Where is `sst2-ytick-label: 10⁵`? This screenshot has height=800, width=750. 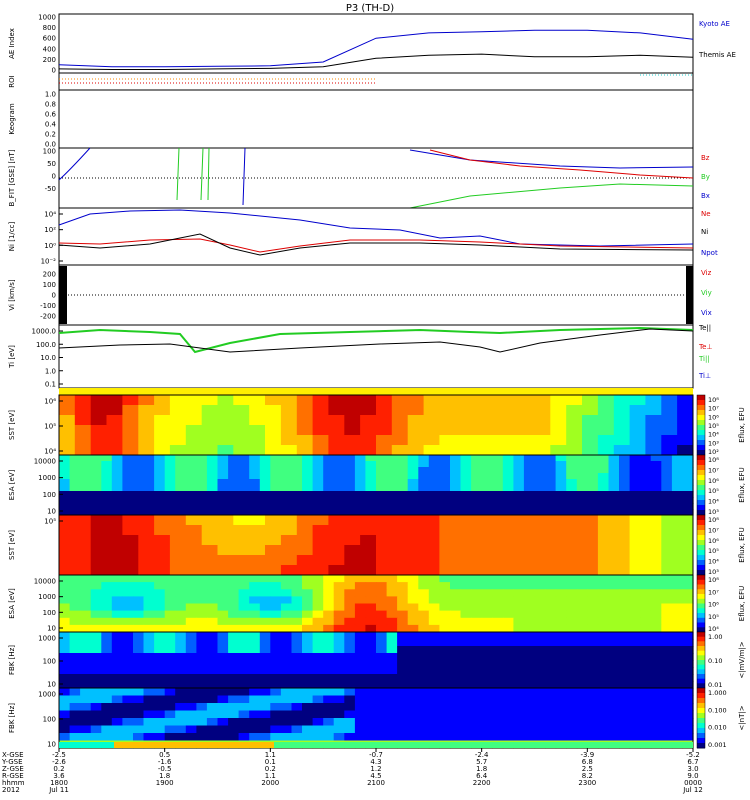
sst2-ytick-label: 10⁵ is located at coordinates (50, 522).